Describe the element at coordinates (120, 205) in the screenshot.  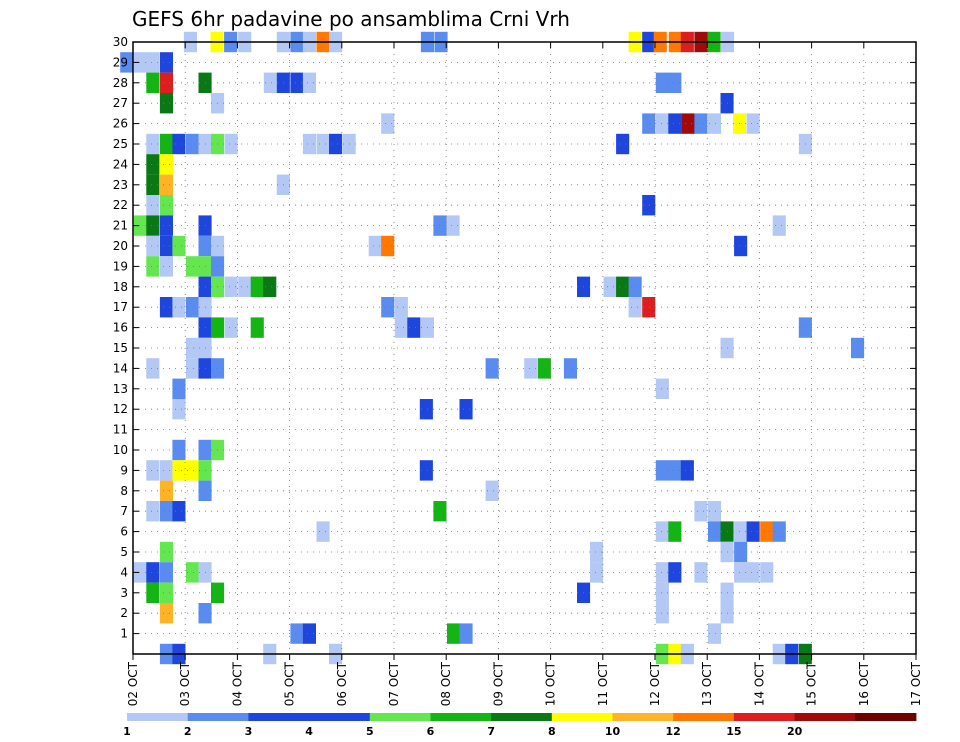
I see `y-tick-label: 22` at that location.